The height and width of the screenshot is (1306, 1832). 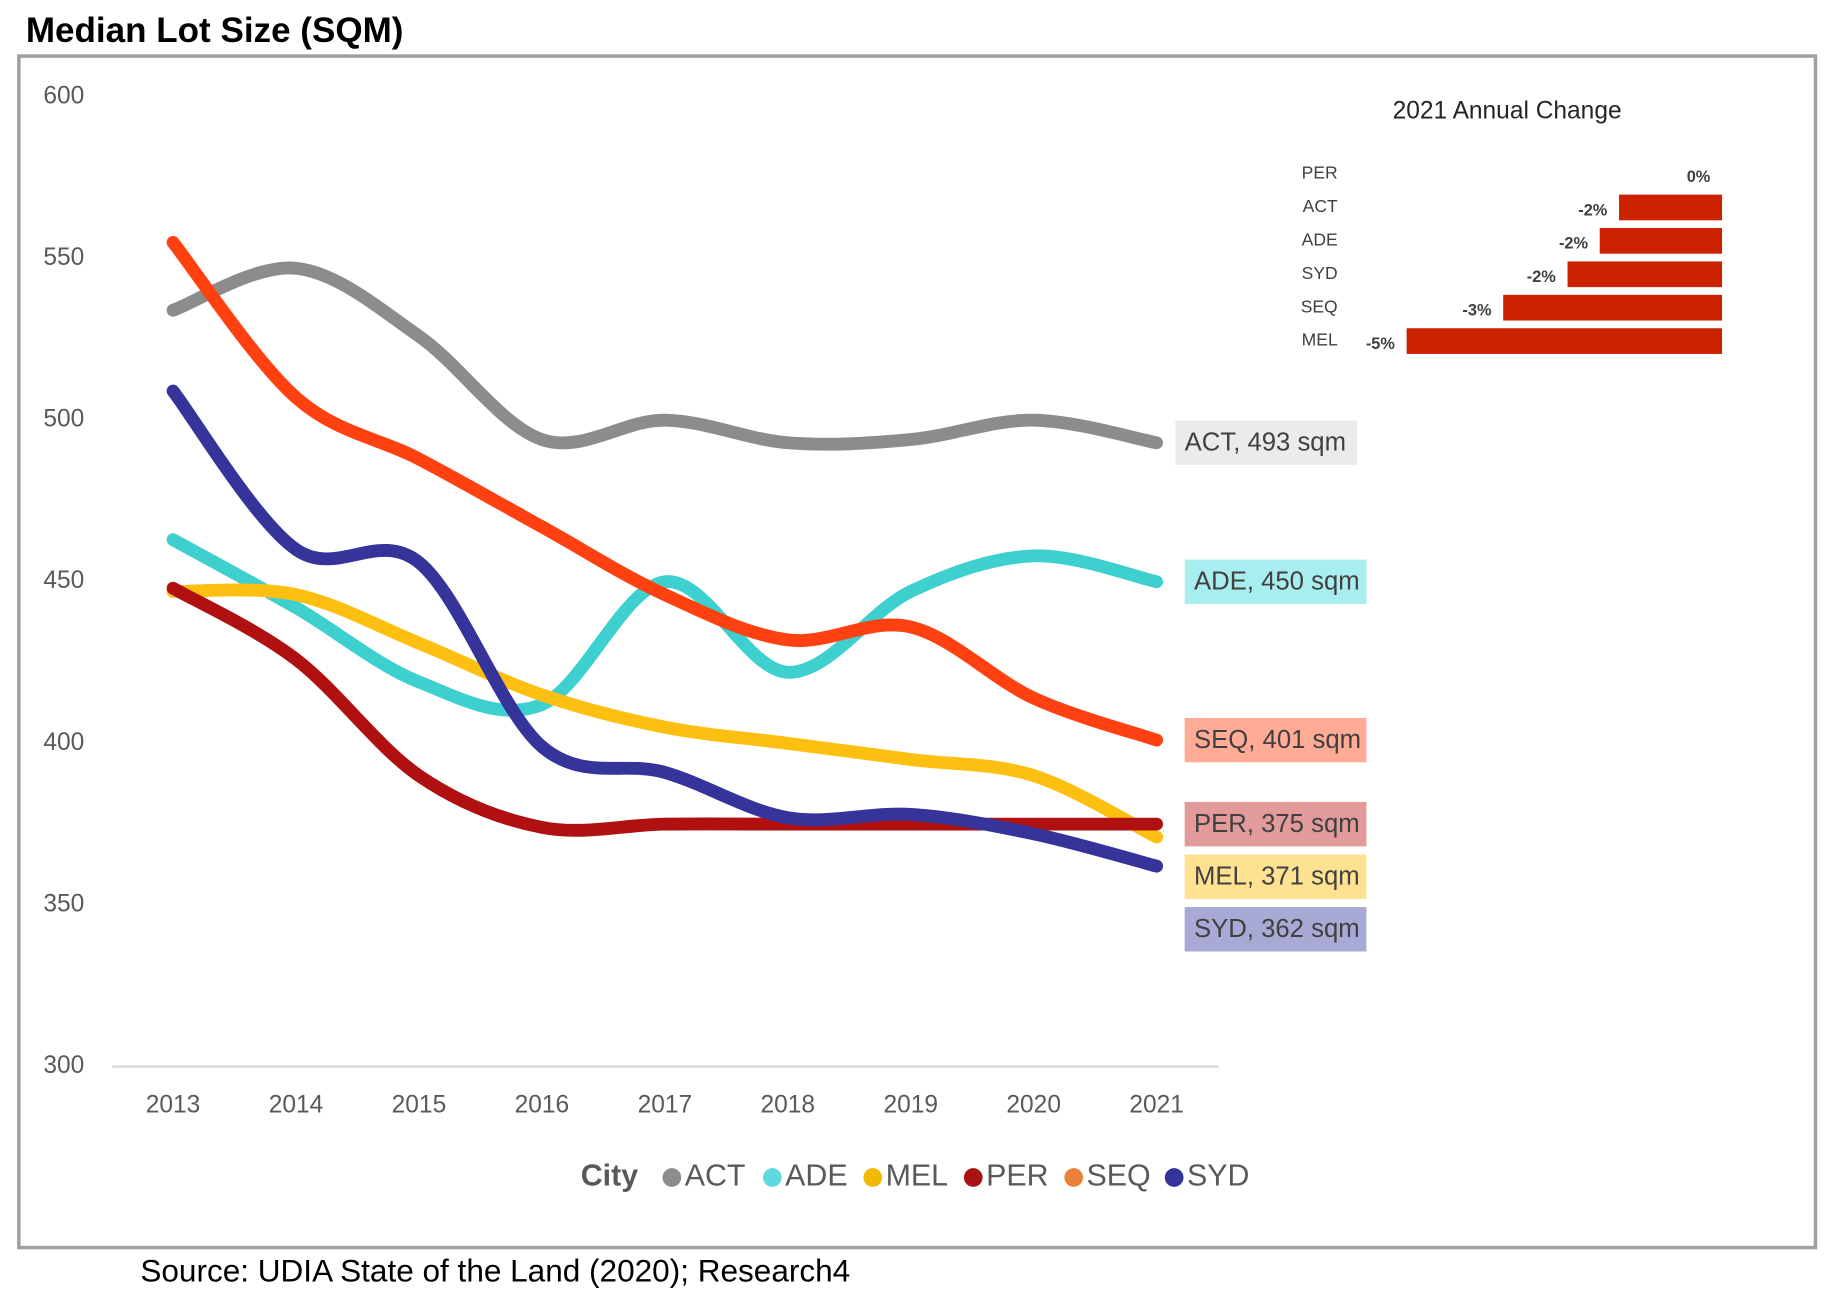 What do you see at coordinates (296, 1105) in the screenshot?
I see `x-tick-label: 2014` at bounding box center [296, 1105].